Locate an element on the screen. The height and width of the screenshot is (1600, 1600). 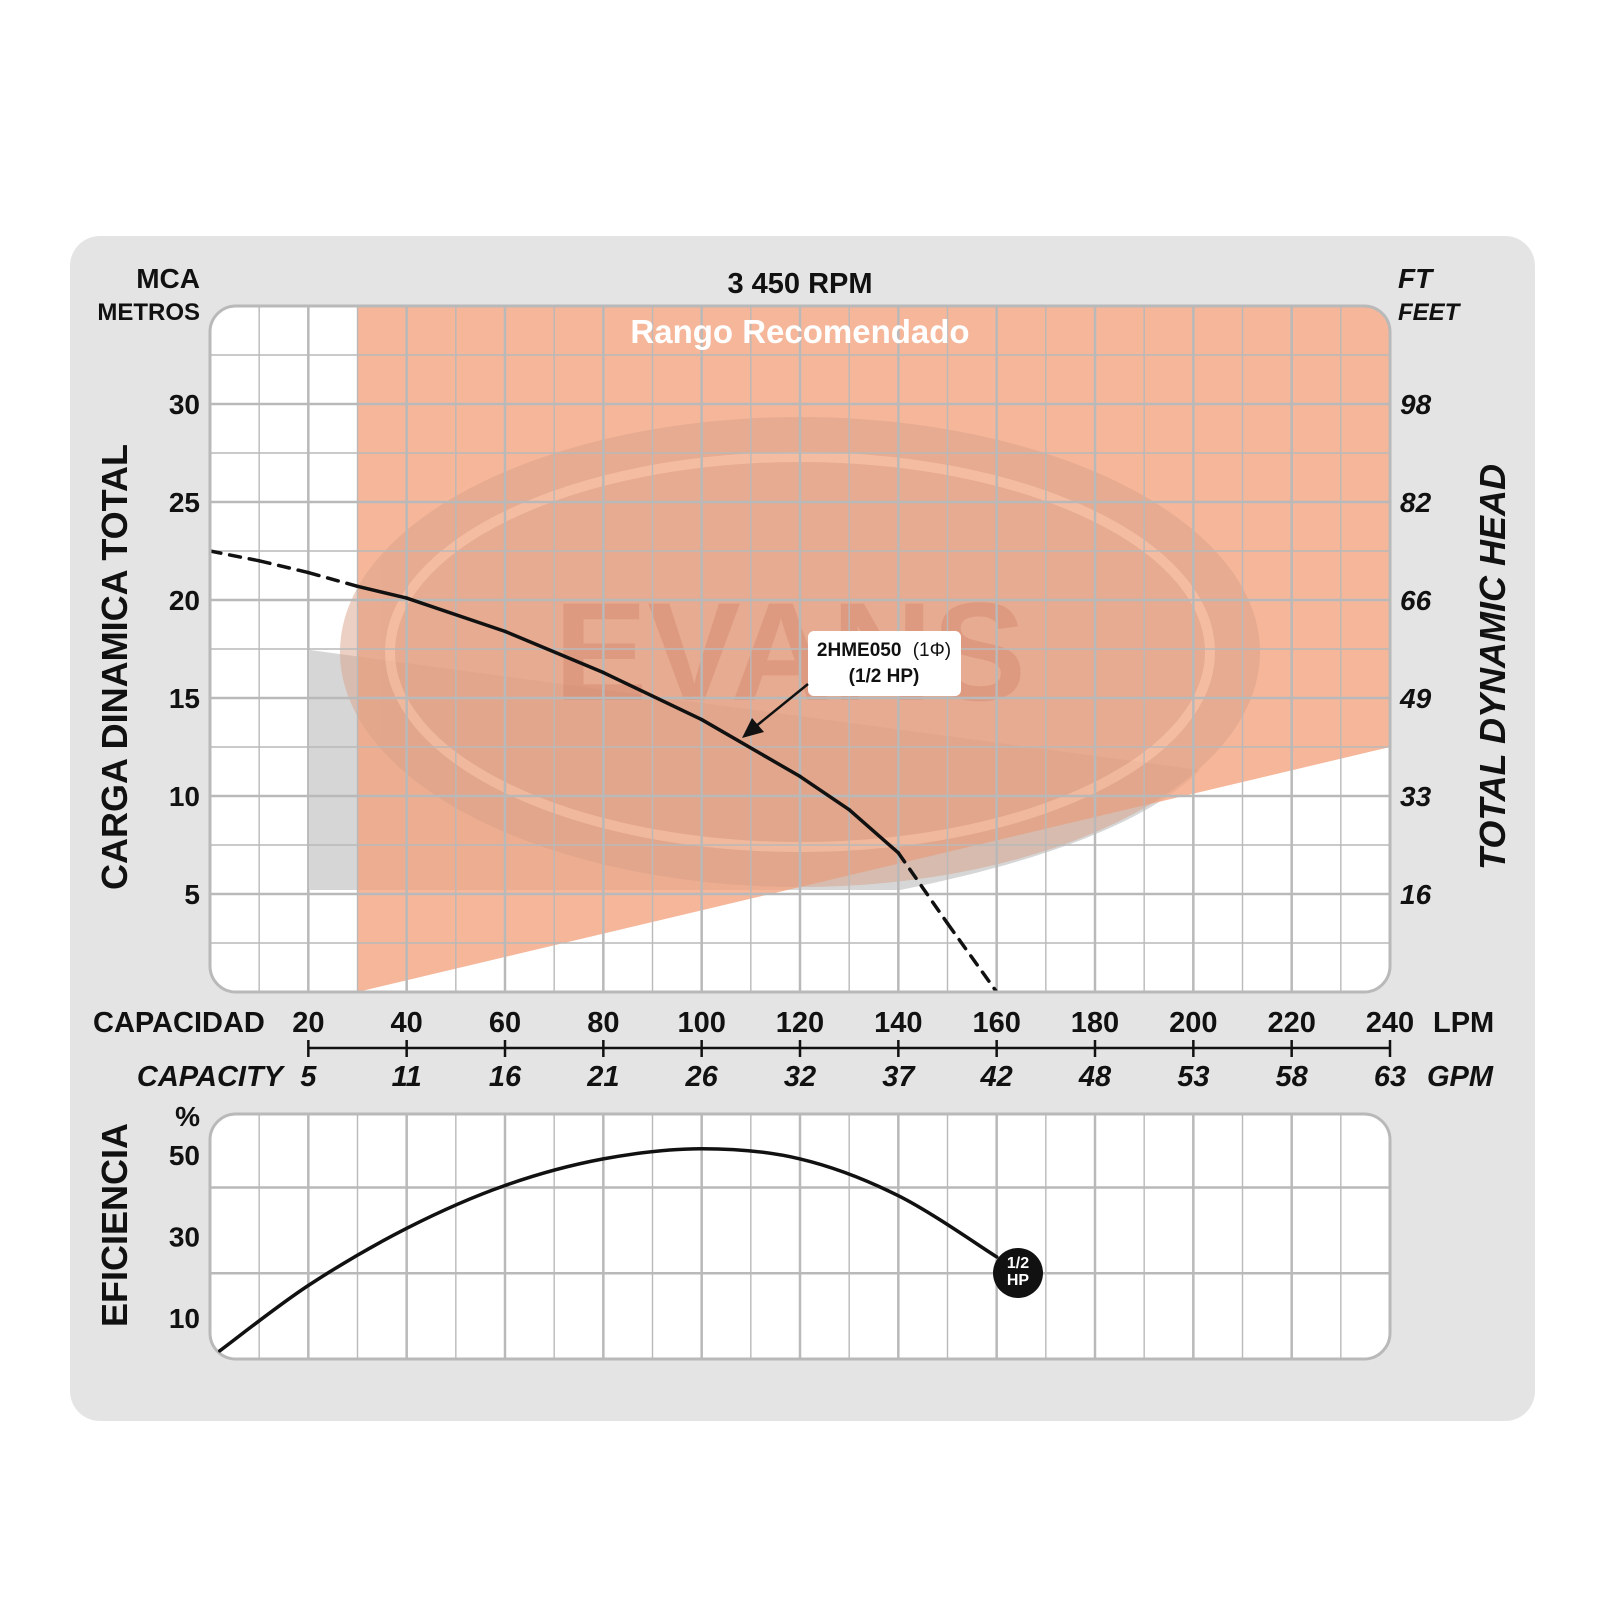
lpm-unit-label: LPM is located at coordinates (1463, 1023).